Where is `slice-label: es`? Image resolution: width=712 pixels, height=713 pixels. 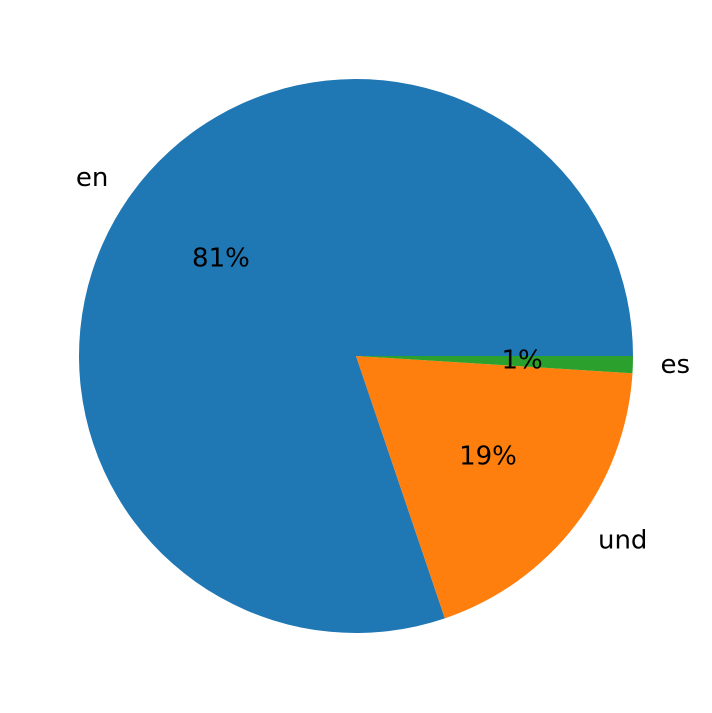
slice-label: es is located at coordinates (676, 365).